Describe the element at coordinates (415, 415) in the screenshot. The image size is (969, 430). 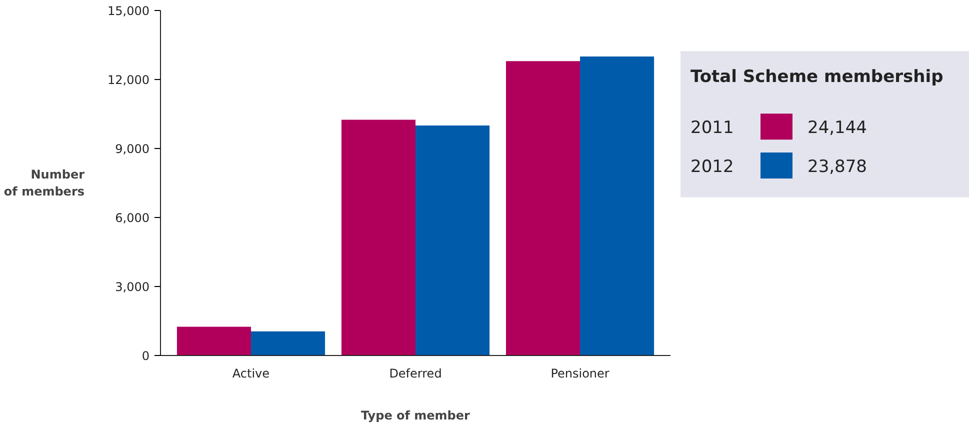
I see `x-axis-title: Type of member` at that location.